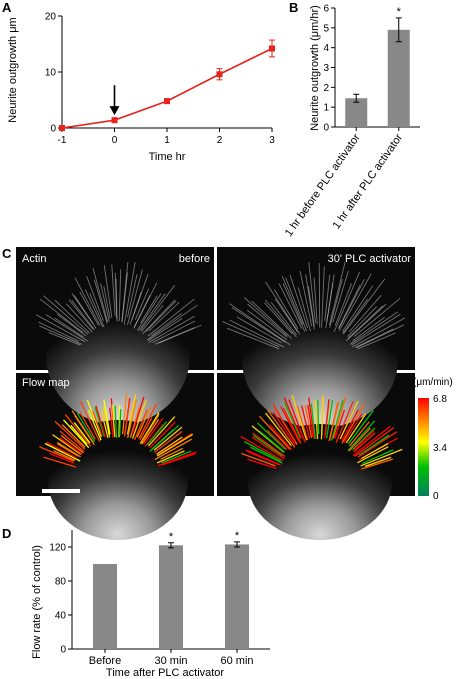 This screenshot has width=474, height=679. Describe the element at coordinates (105, 606) in the screenshot. I see `chart-d-bar` at that location.